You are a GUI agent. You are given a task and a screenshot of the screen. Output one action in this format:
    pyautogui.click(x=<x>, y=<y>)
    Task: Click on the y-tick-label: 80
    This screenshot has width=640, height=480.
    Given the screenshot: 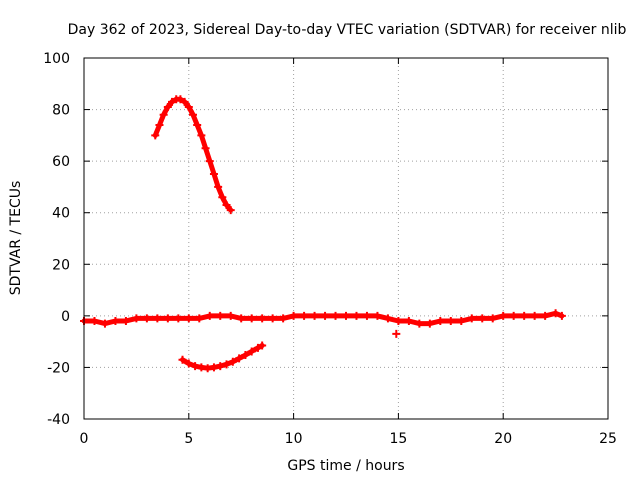 What is the action you would take?
    pyautogui.click(x=61, y=111)
    